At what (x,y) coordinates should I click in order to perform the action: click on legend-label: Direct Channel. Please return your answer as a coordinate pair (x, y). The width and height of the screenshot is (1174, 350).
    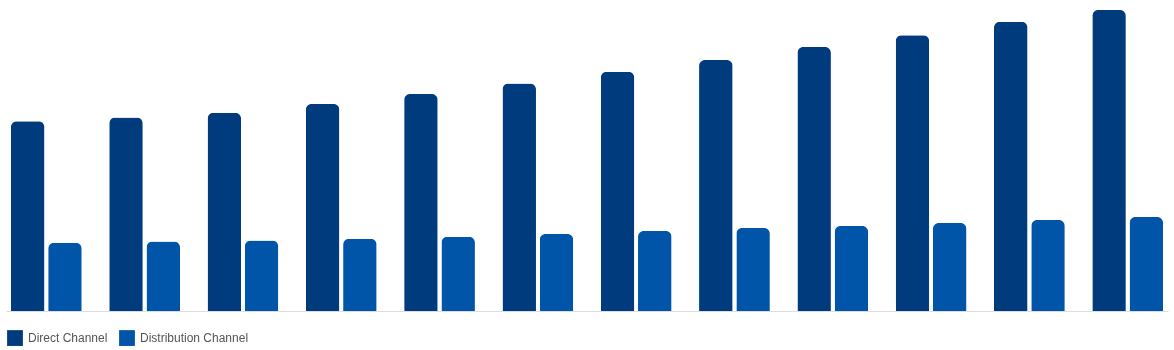
    Looking at the image, I should click on (68, 338).